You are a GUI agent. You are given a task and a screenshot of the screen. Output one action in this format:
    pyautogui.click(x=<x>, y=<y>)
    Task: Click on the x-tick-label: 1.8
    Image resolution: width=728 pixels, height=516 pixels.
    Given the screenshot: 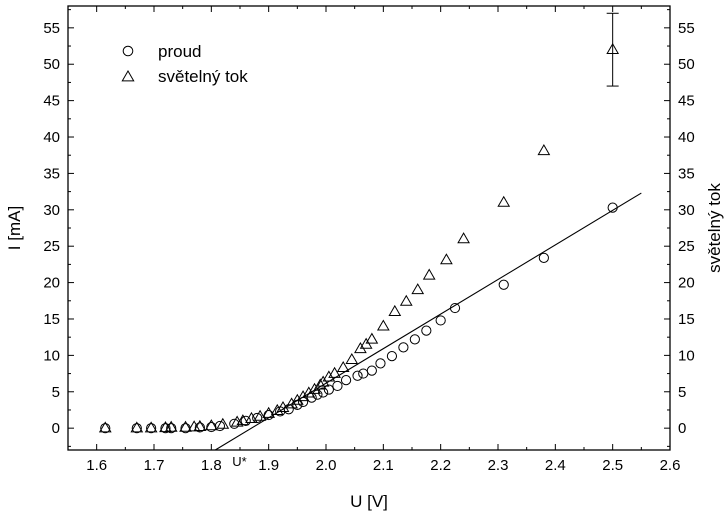 What is the action you would take?
    pyautogui.click(x=211, y=465)
    